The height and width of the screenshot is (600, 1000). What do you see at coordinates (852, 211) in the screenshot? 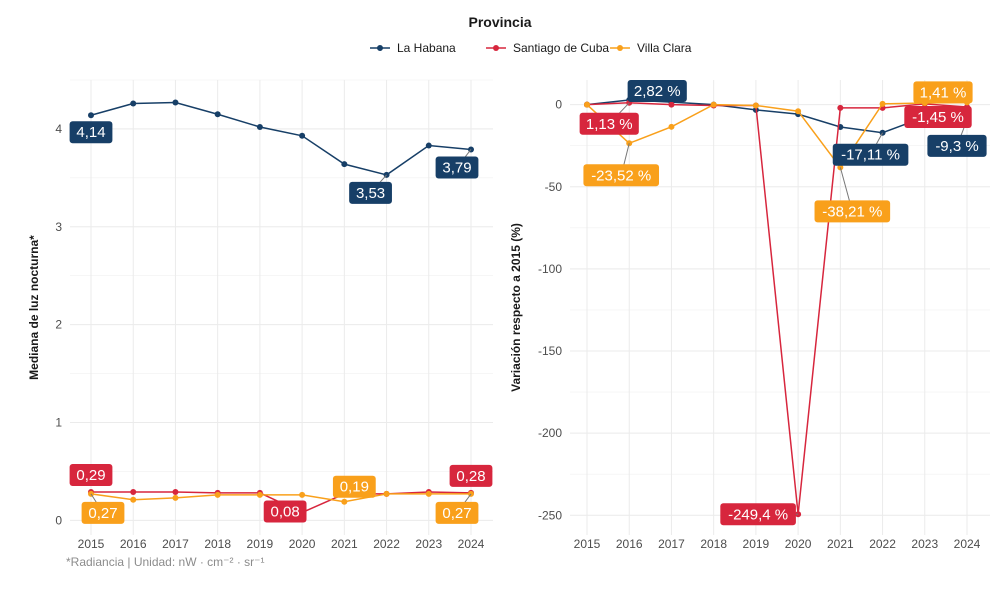
I see `data-label: -38,21 %` at bounding box center [852, 211].